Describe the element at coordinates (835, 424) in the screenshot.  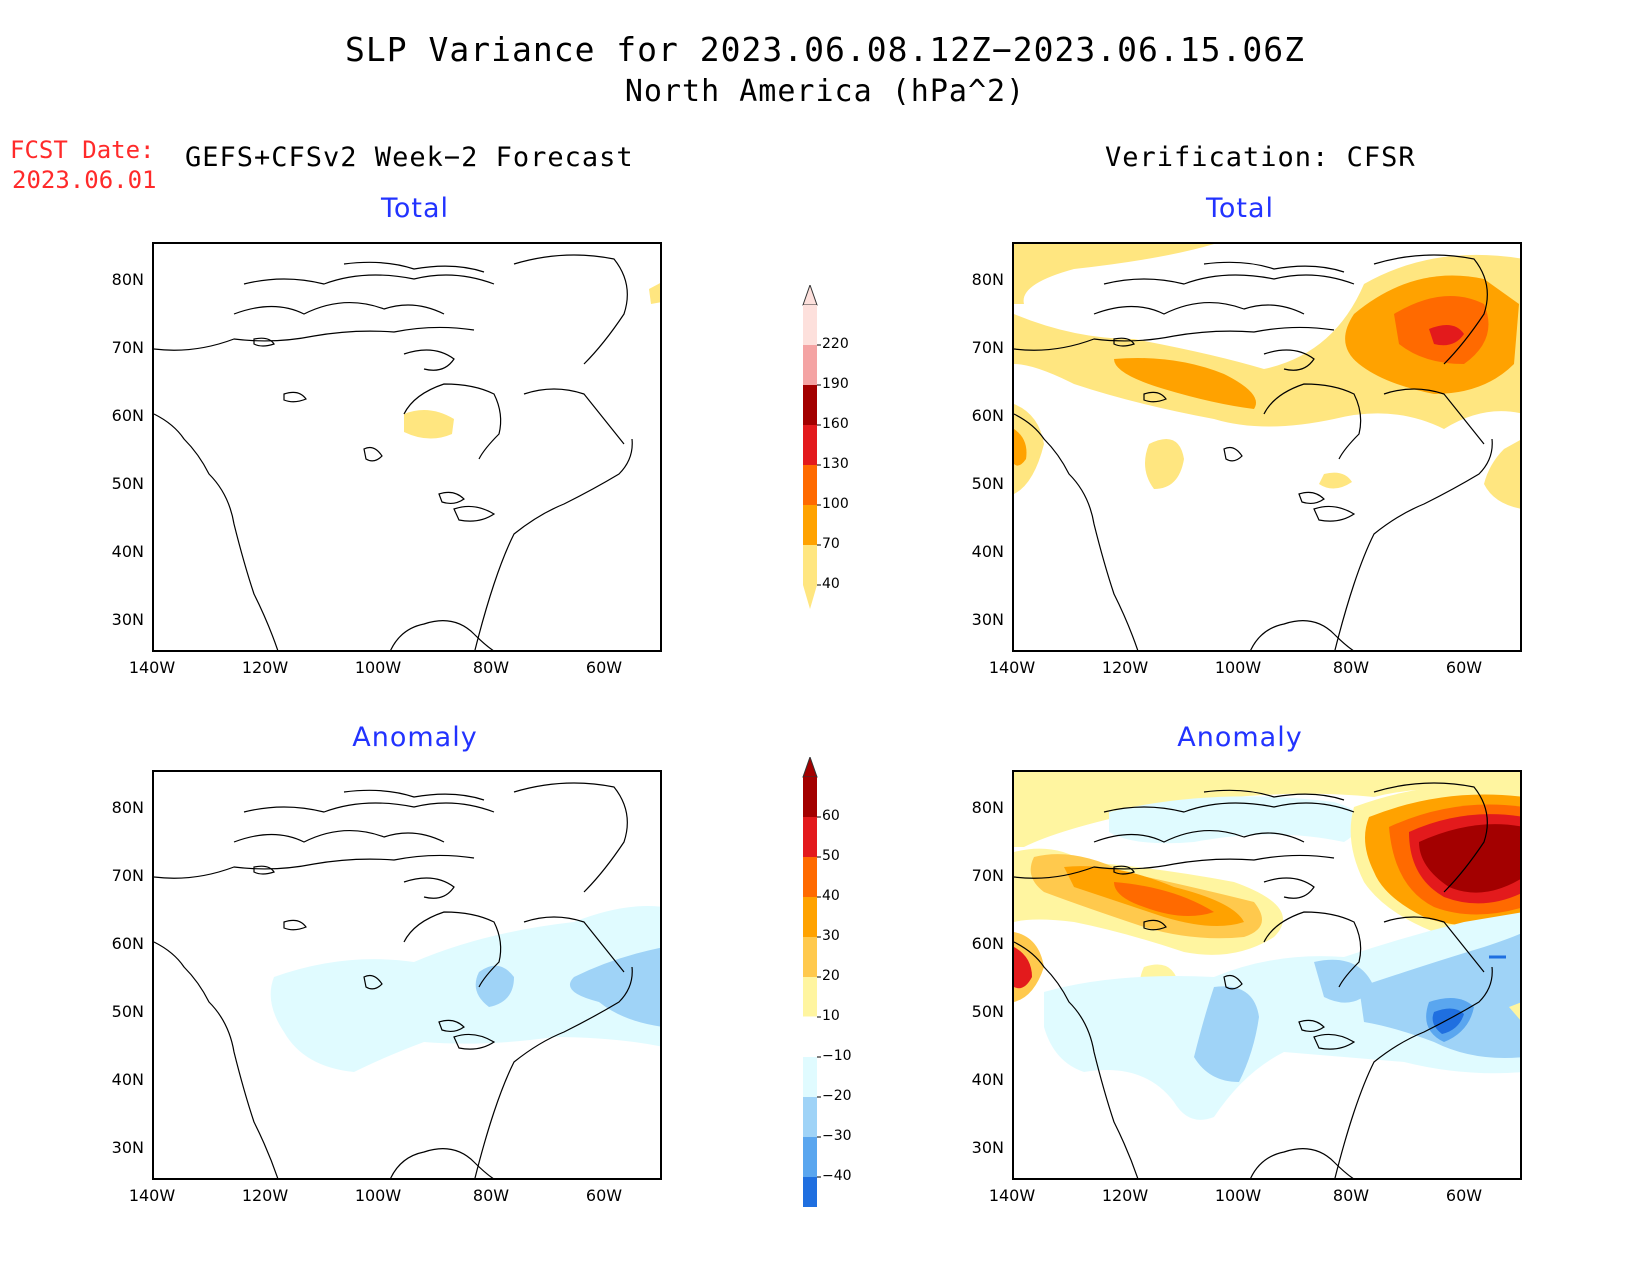
I see `colorbar-label: 160` at that location.